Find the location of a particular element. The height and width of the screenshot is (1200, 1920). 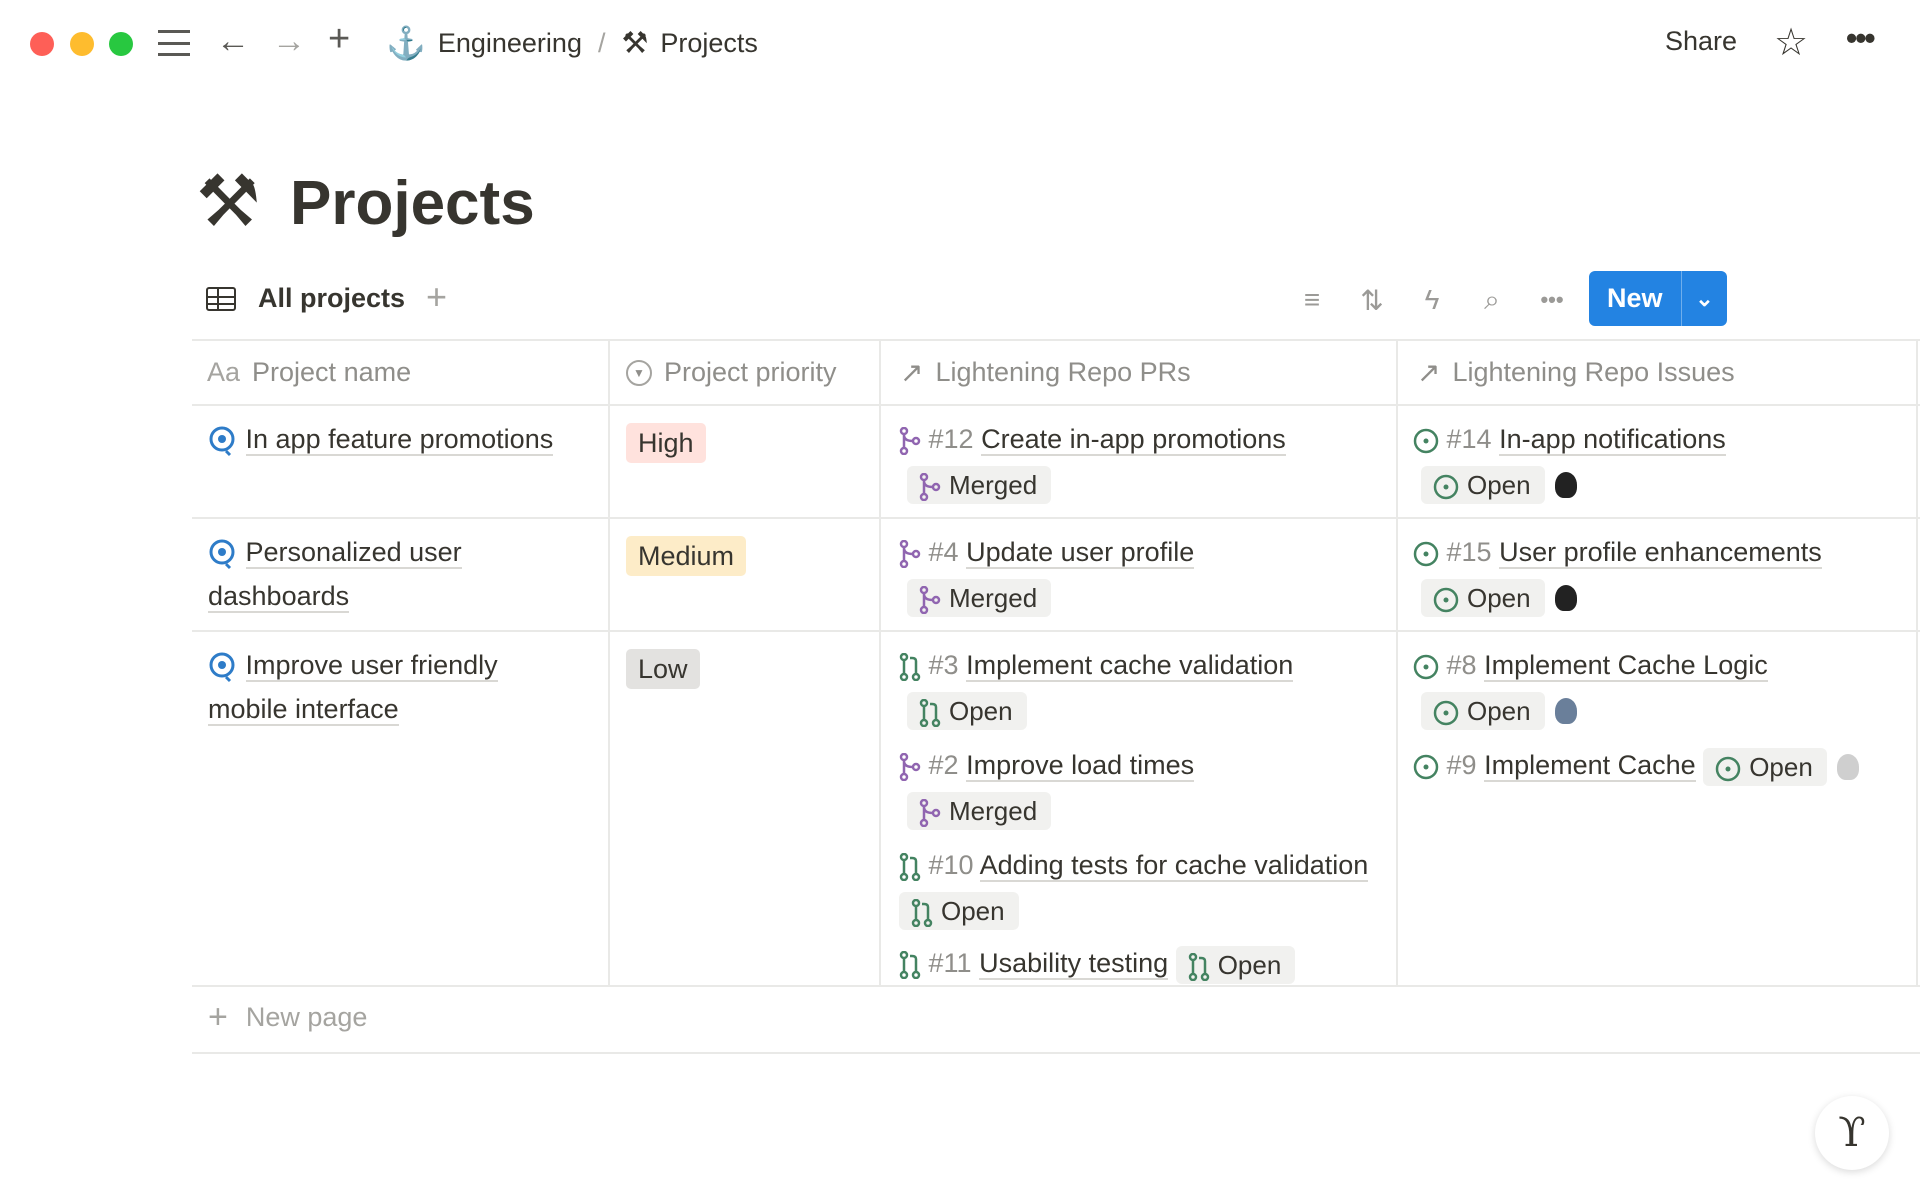

pr-title-link: Update user profile is located at coordinates (1080, 553).